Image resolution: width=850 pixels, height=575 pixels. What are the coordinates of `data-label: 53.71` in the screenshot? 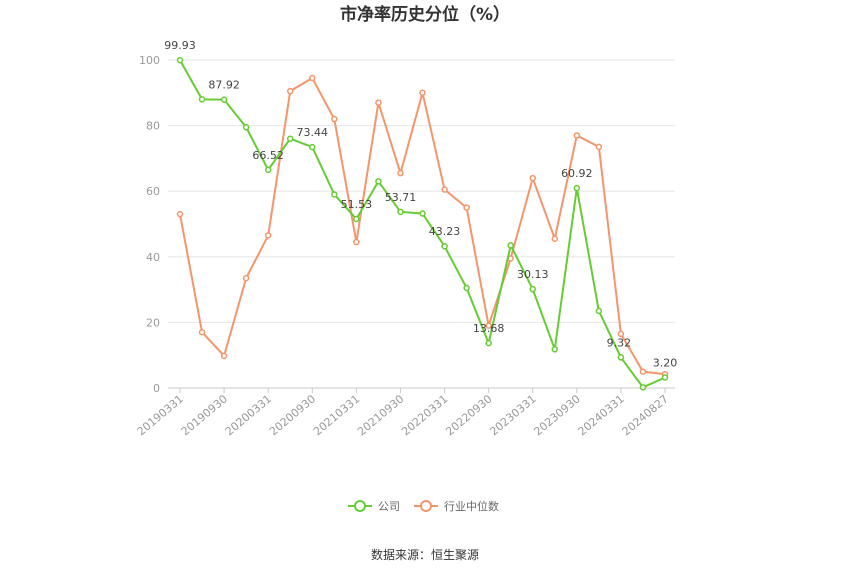 It's located at (401, 197).